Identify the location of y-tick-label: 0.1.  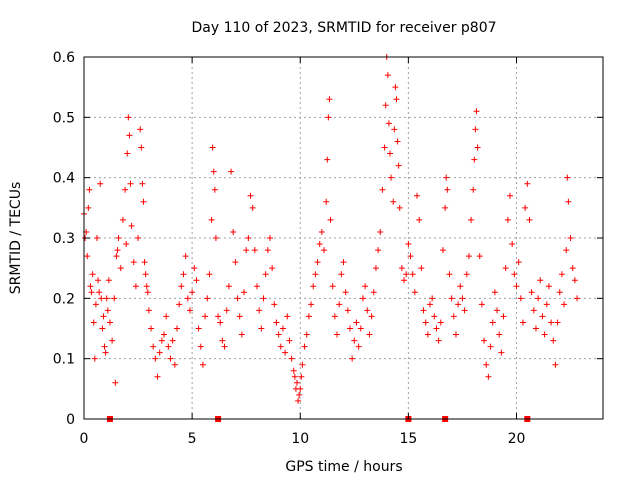
(64, 360).